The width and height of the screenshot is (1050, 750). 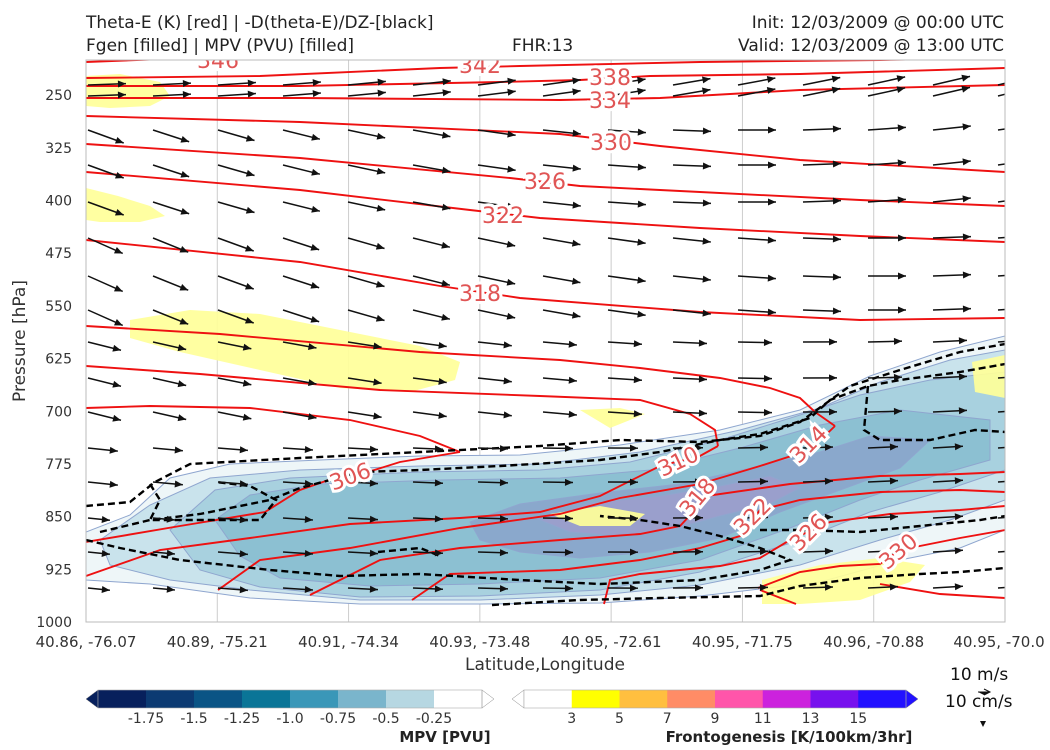 What do you see at coordinates (348, 642) in the screenshot?
I see `x-tick-label: 40.91, -74.34` at bounding box center [348, 642].